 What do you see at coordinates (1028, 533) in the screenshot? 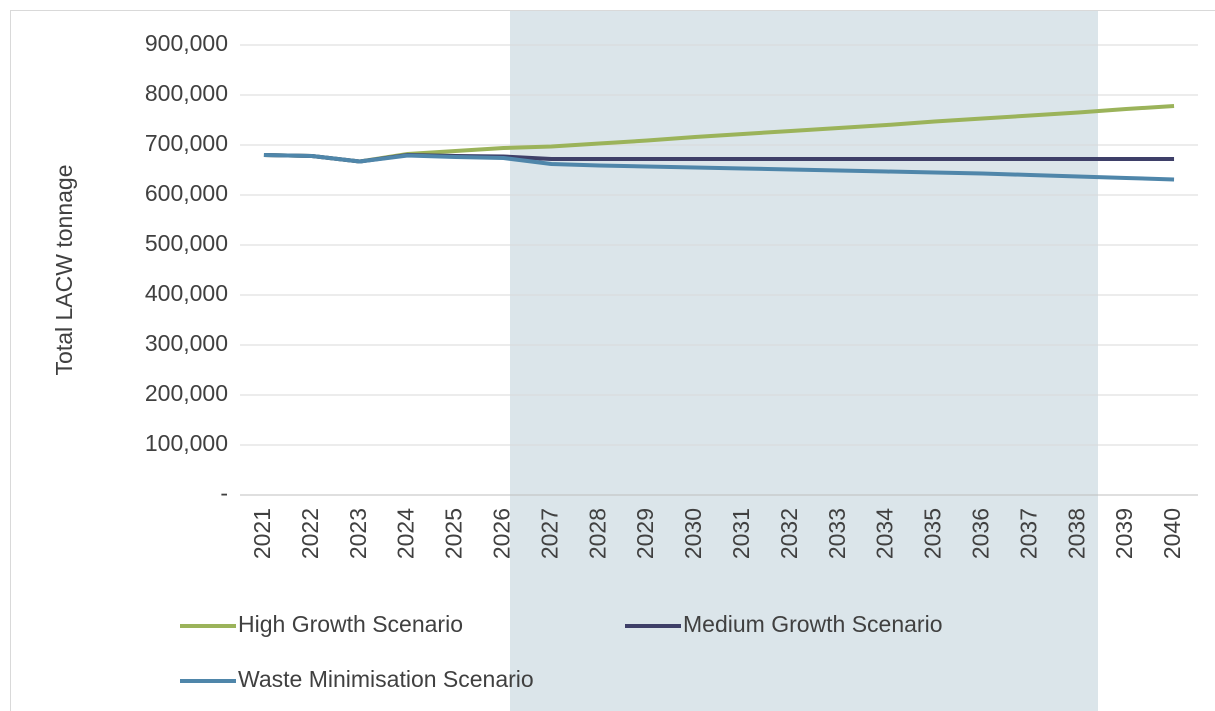
I see `x-tick-label: 2037` at bounding box center [1028, 533].